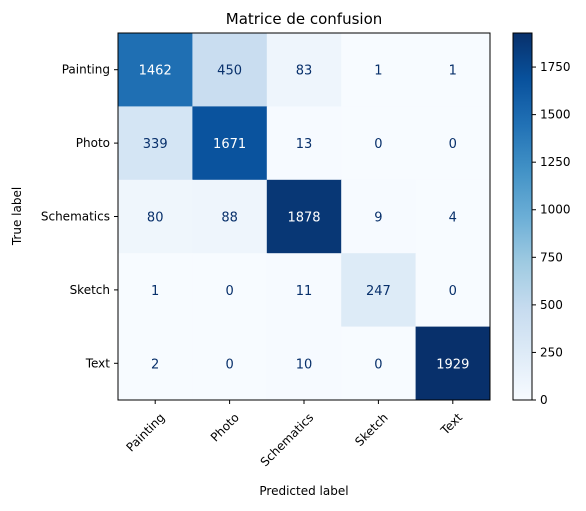 This screenshot has height=511, width=586. I want to click on cell-value-label: 339, so click(155, 144).